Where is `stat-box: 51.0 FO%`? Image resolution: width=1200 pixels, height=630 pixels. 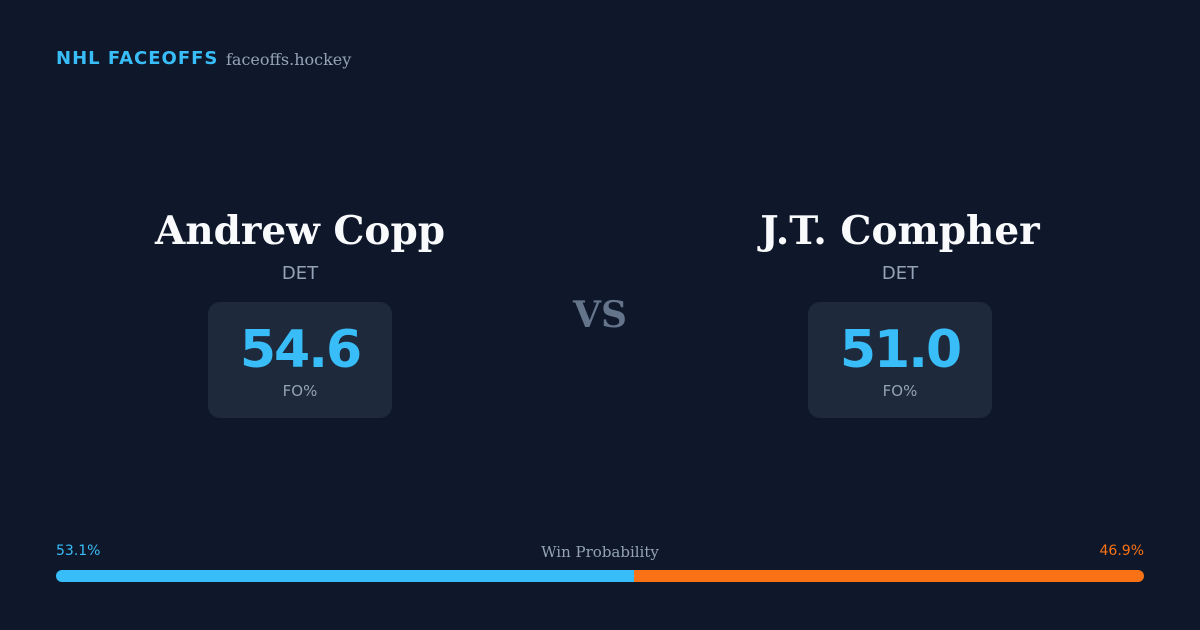 stat-box: 51.0 FO% is located at coordinates (900, 360).